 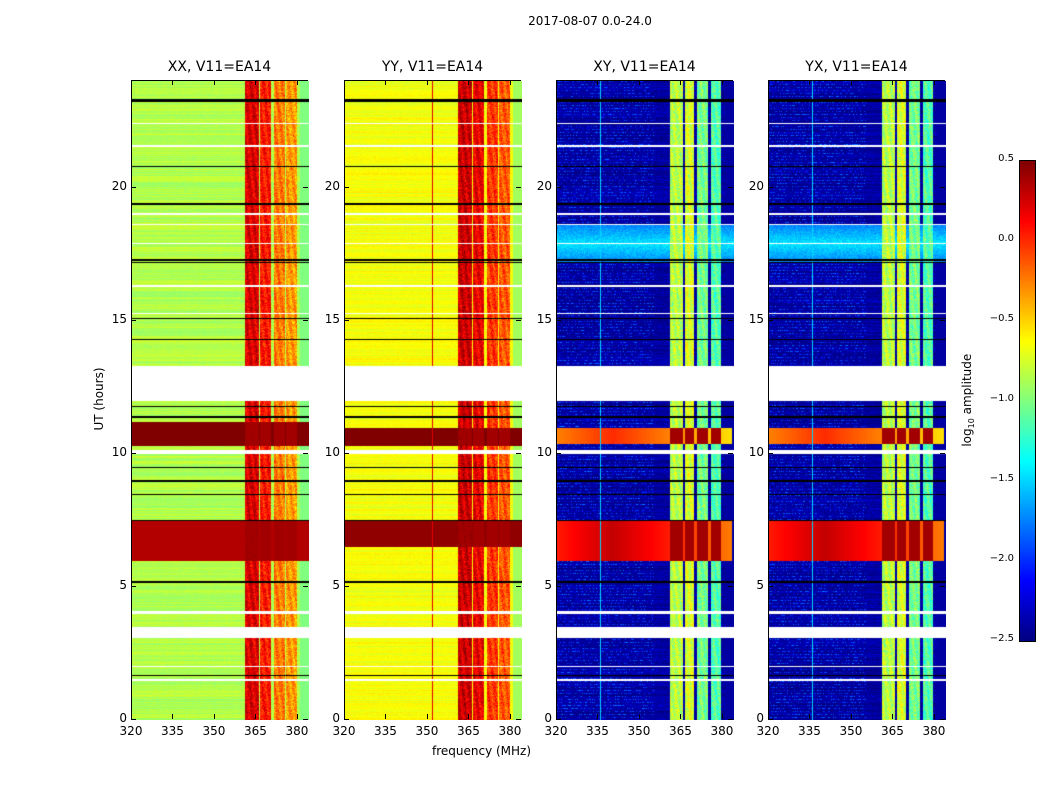 What do you see at coordinates (99, 399) in the screenshot?
I see `y-axis-label: UT (hours)` at bounding box center [99, 399].